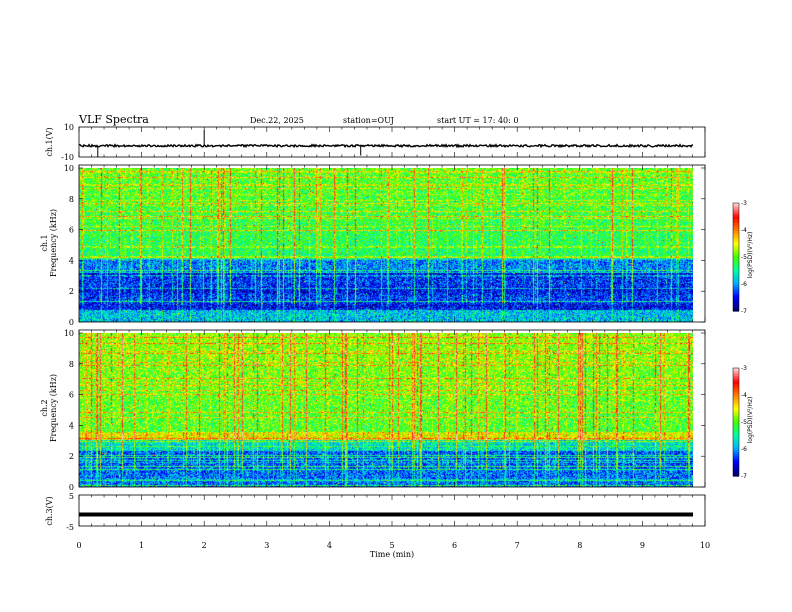  Describe the element at coordinates (375, 142) in the screenshot. I see `ch1-waveform-panel: 10 -10 ch.1(V)` at that location.